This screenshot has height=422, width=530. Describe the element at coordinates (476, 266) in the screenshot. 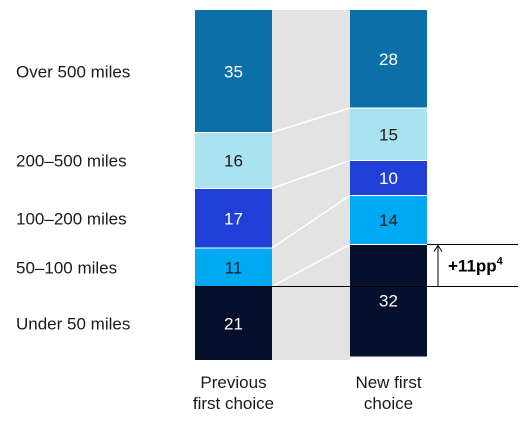

I see `callout-annotation: +11pp4` at that location.